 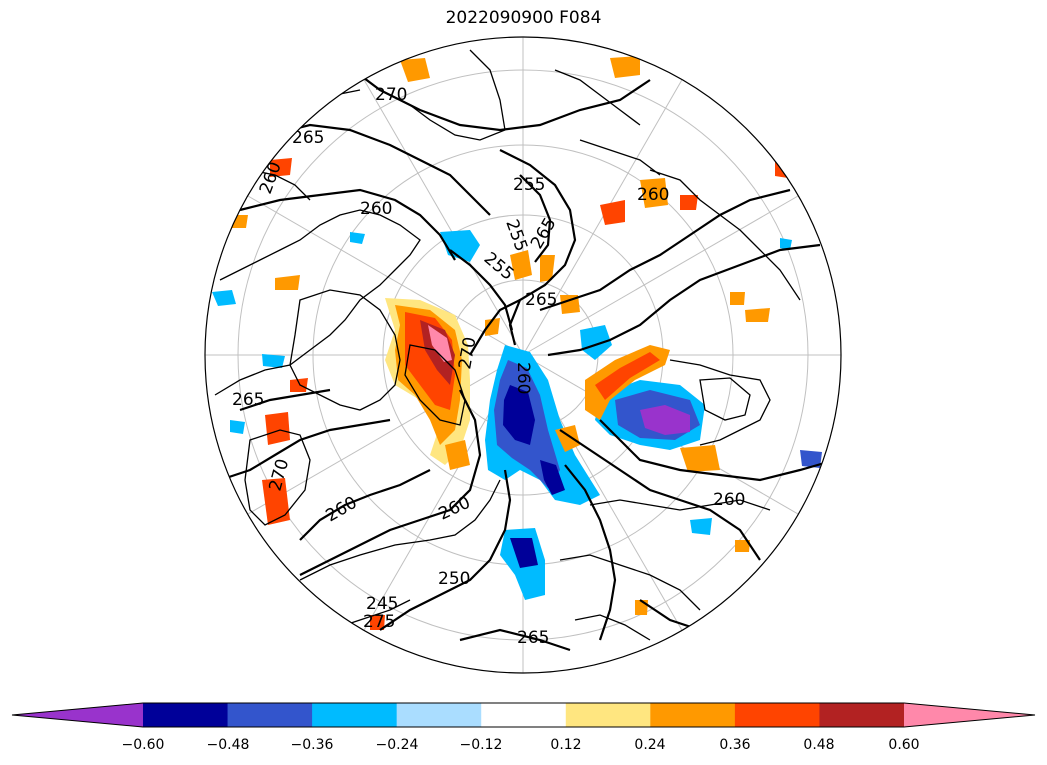 What do you see at coordinates (397, 745) in the screenshot?
I see `colorbar-tick: −0.24` at bounding box center [397, 745].